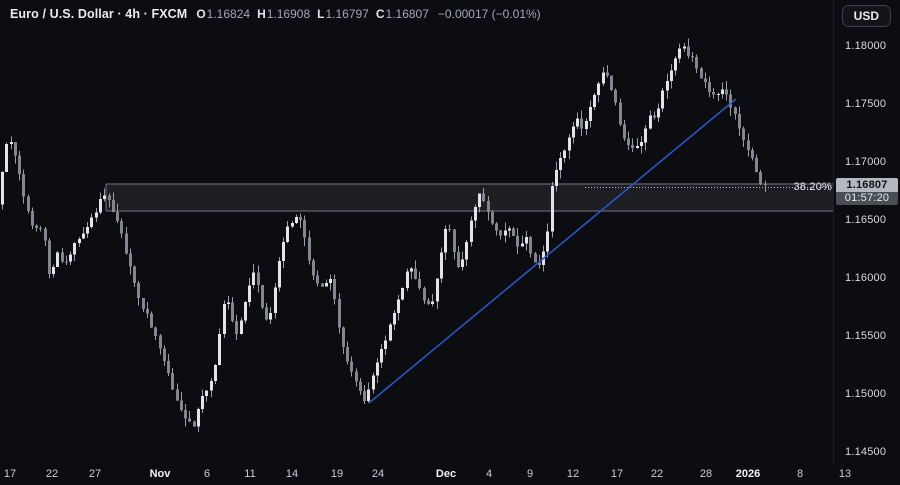  What do you see at coordinates (706, 474) in the screenshot?
I see `time-axis-label: 28` at bounding box center [706, 474].